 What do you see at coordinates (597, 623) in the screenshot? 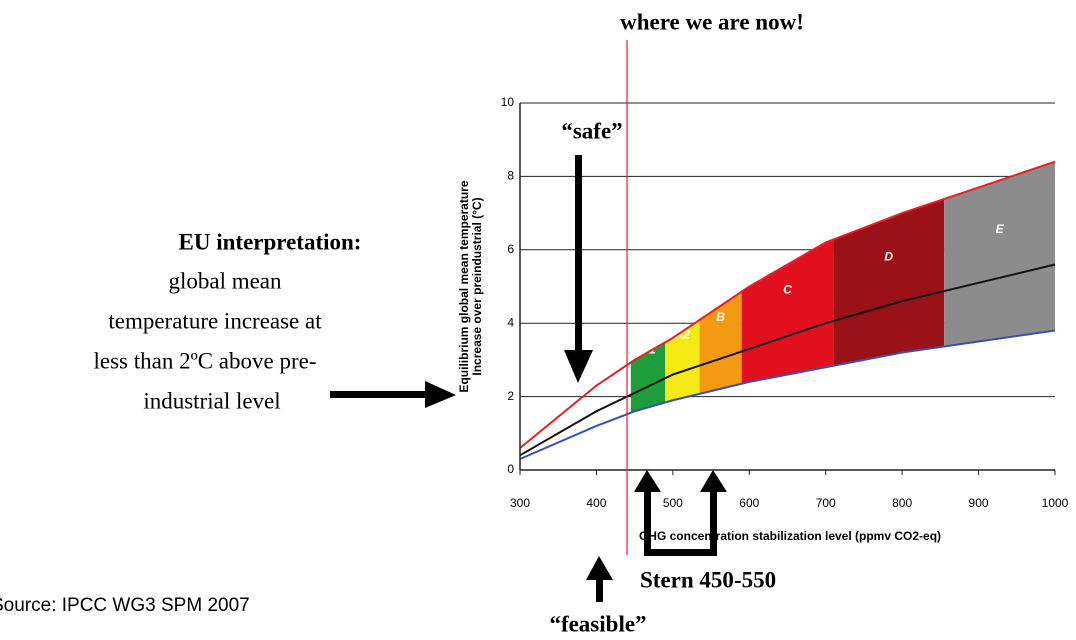
I see `feasible-label: “feasible”` at bounding box center [597, 623].